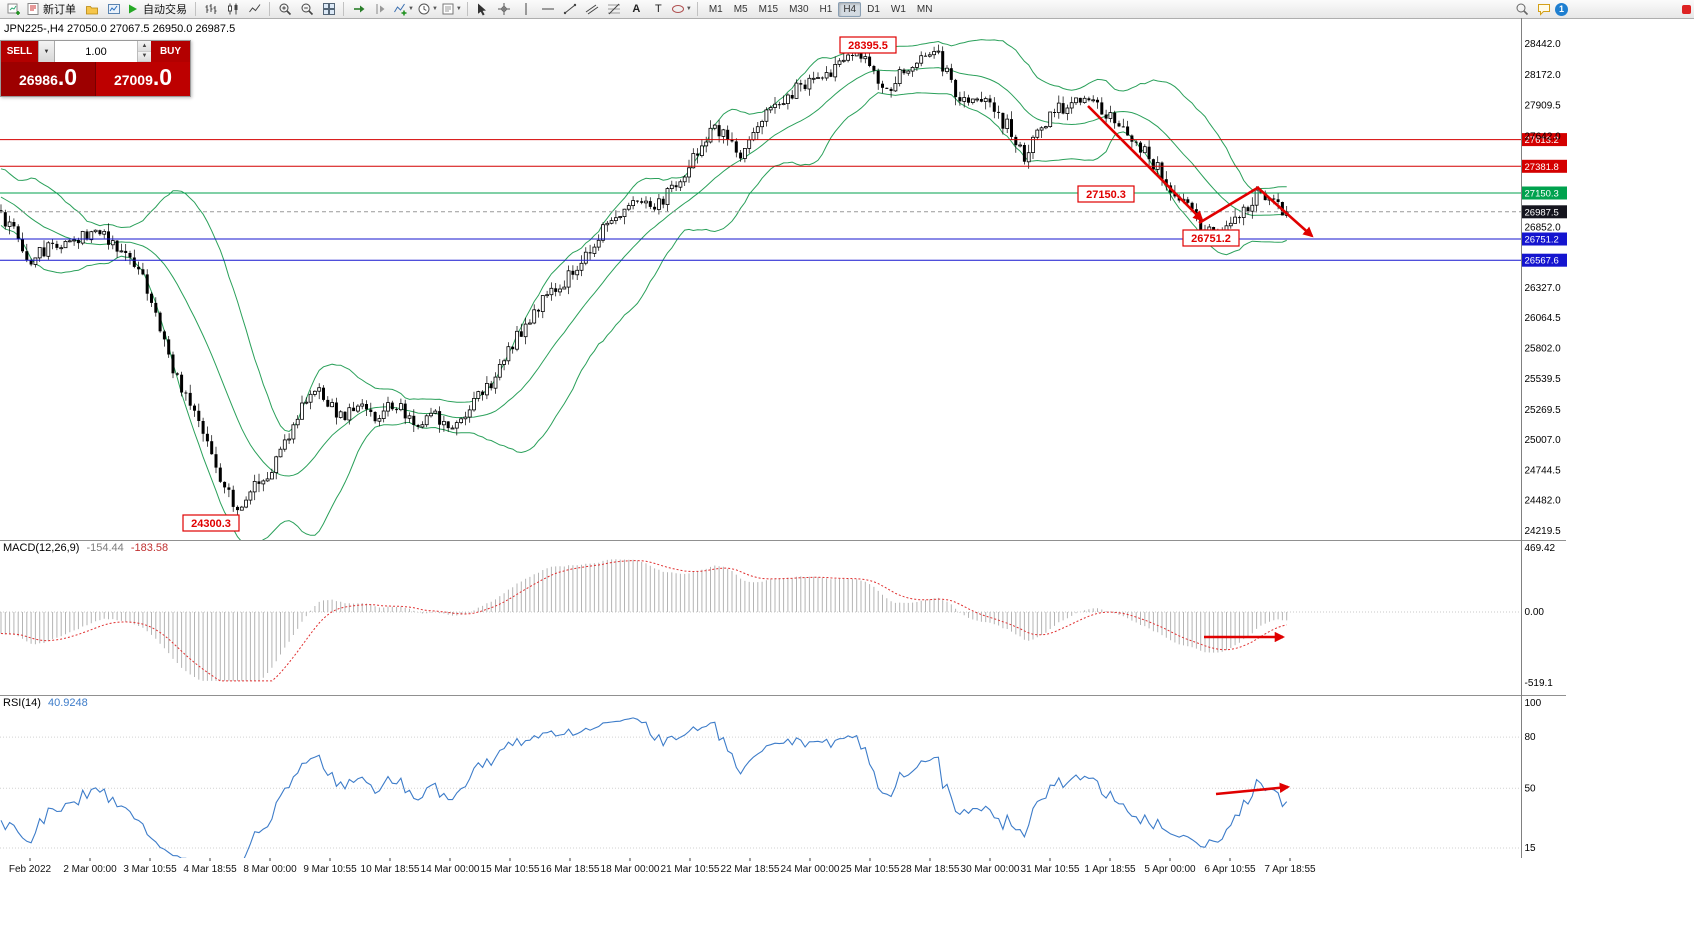  Describe the element at coordinates (1531, 848) in the screenshot. I see `rsi-axis-tick: 15` at that location.